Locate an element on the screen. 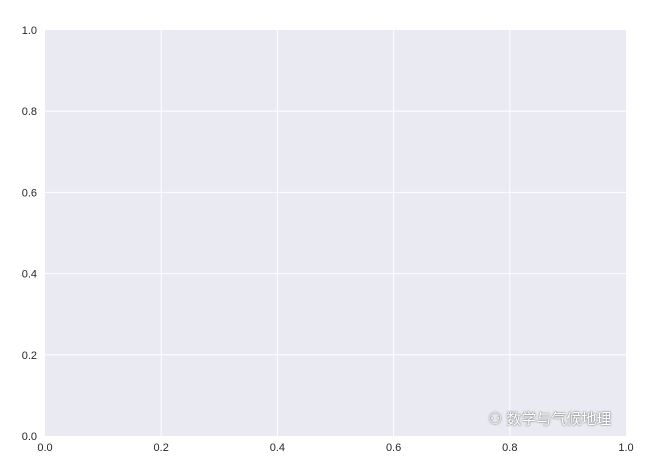 The height and width of the screenshot is (467, 652). y-tick-label: 0.2 is located at coordinates (29, 356).